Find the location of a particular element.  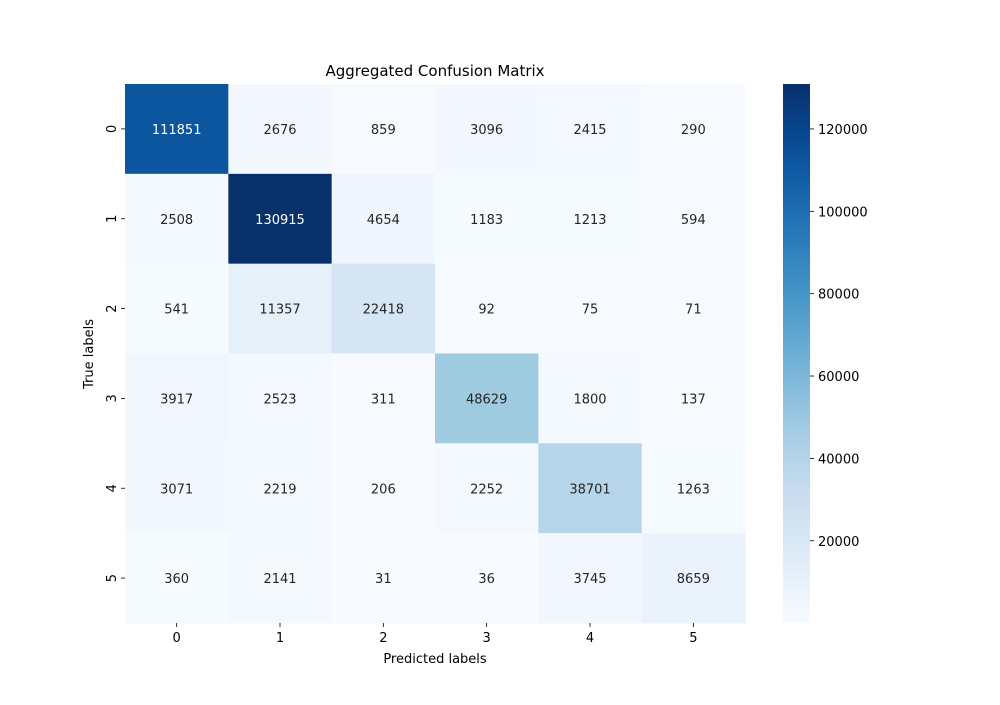

cell-value-label: 71 is located at coordinates (693, 310).